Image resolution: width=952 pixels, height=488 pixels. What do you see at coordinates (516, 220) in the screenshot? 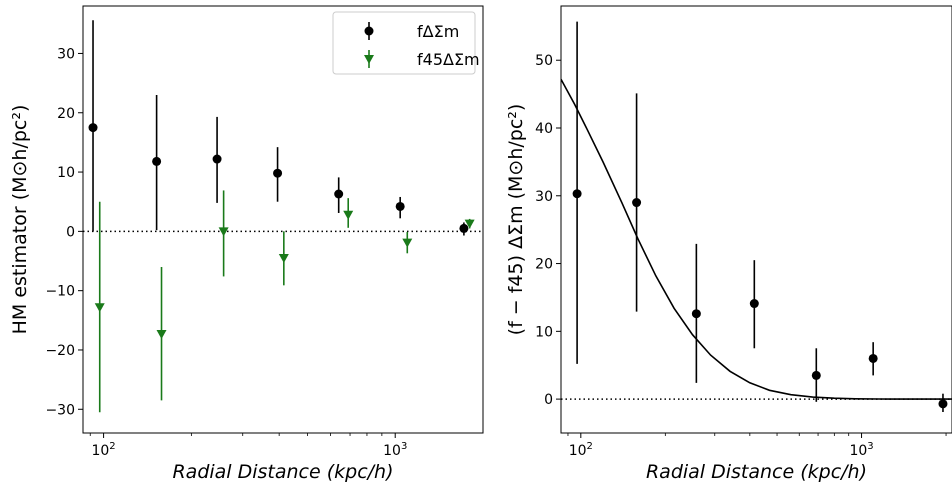
I see `y-axis-label: (f − f45) ΔΣm (M⊙h/pc²)` at bounding box center [516, 220].